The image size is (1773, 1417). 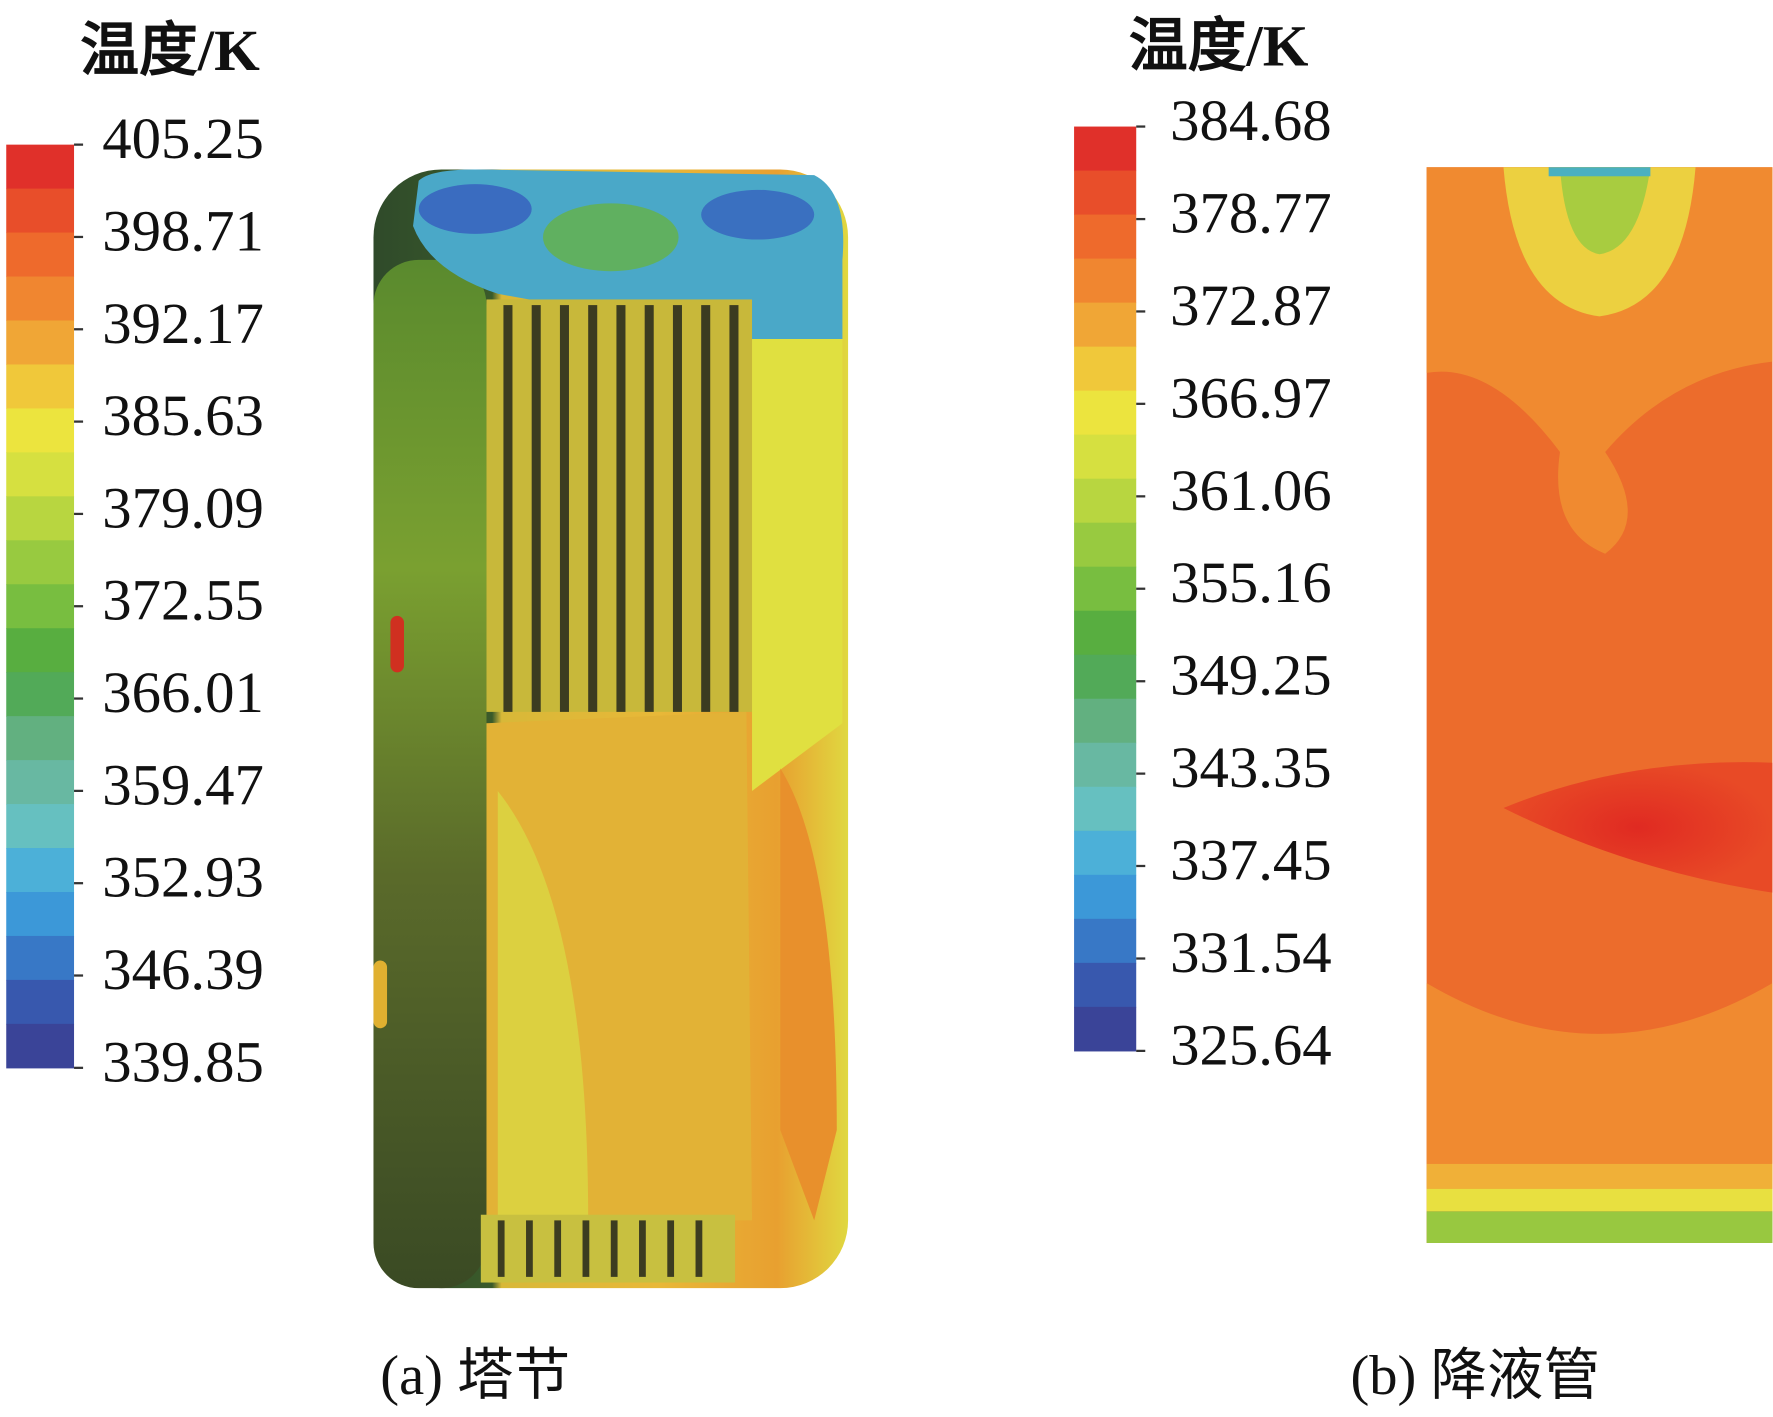 What do you see at coordinates (1251, 582) in the screenshot?
I see `tick-label: 355.16` at bounding box center [1251, 582].